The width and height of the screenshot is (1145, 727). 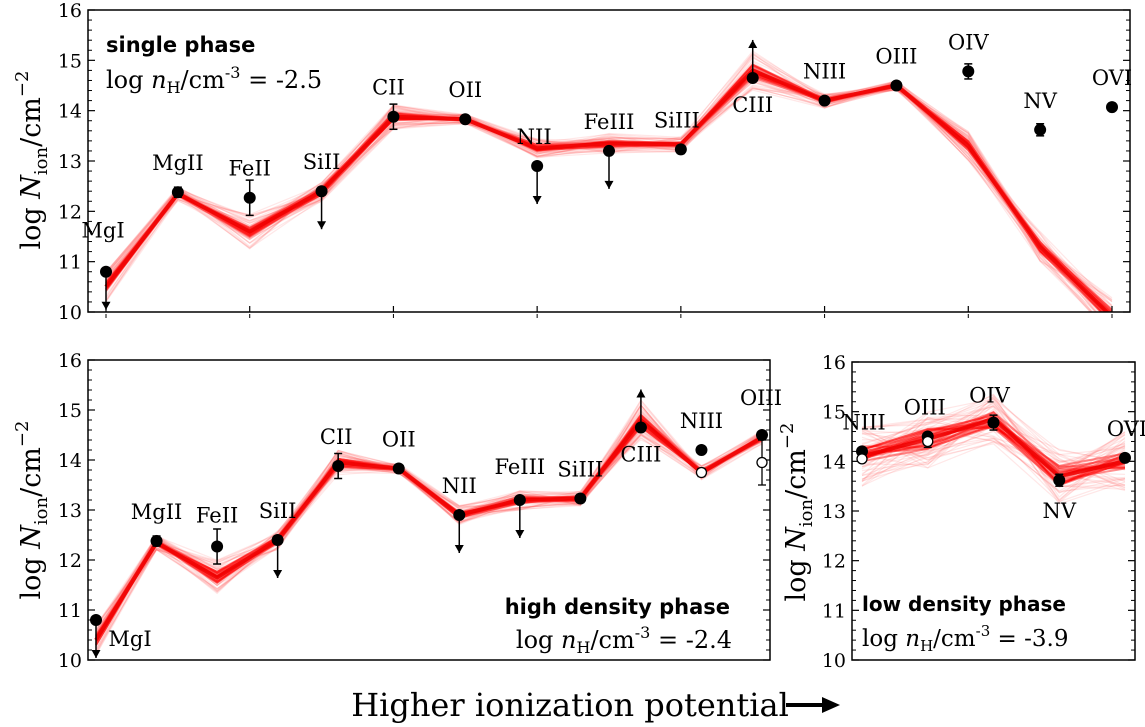 I want to click on y-tick-label: 15, so click(x=834, y=413).